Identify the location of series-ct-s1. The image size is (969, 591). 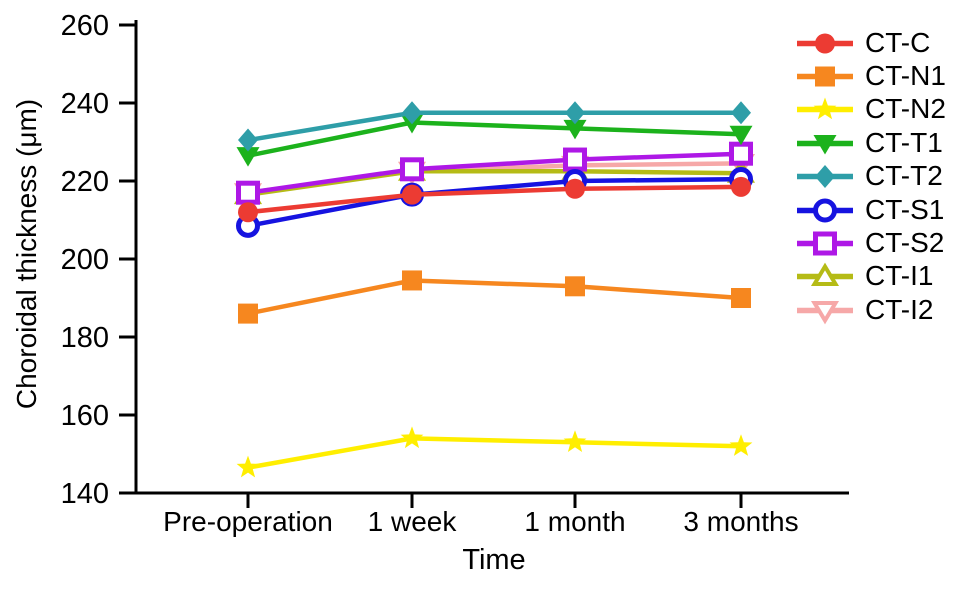
(494, 202).